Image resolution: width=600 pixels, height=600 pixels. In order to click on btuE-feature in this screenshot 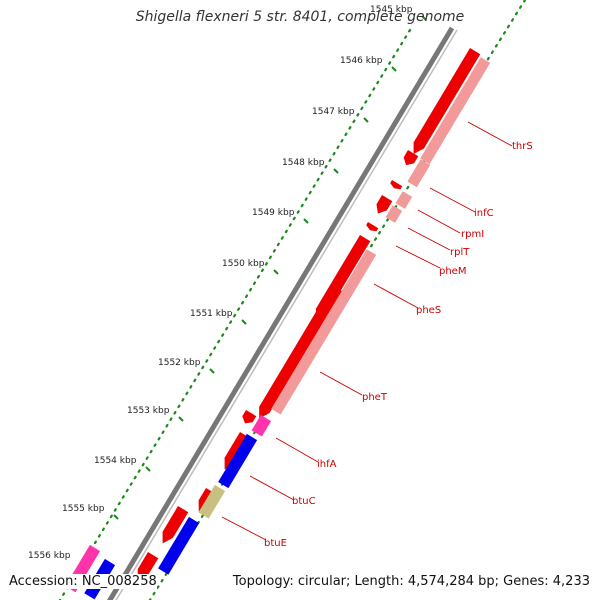, I will do `click(179, 545)`.